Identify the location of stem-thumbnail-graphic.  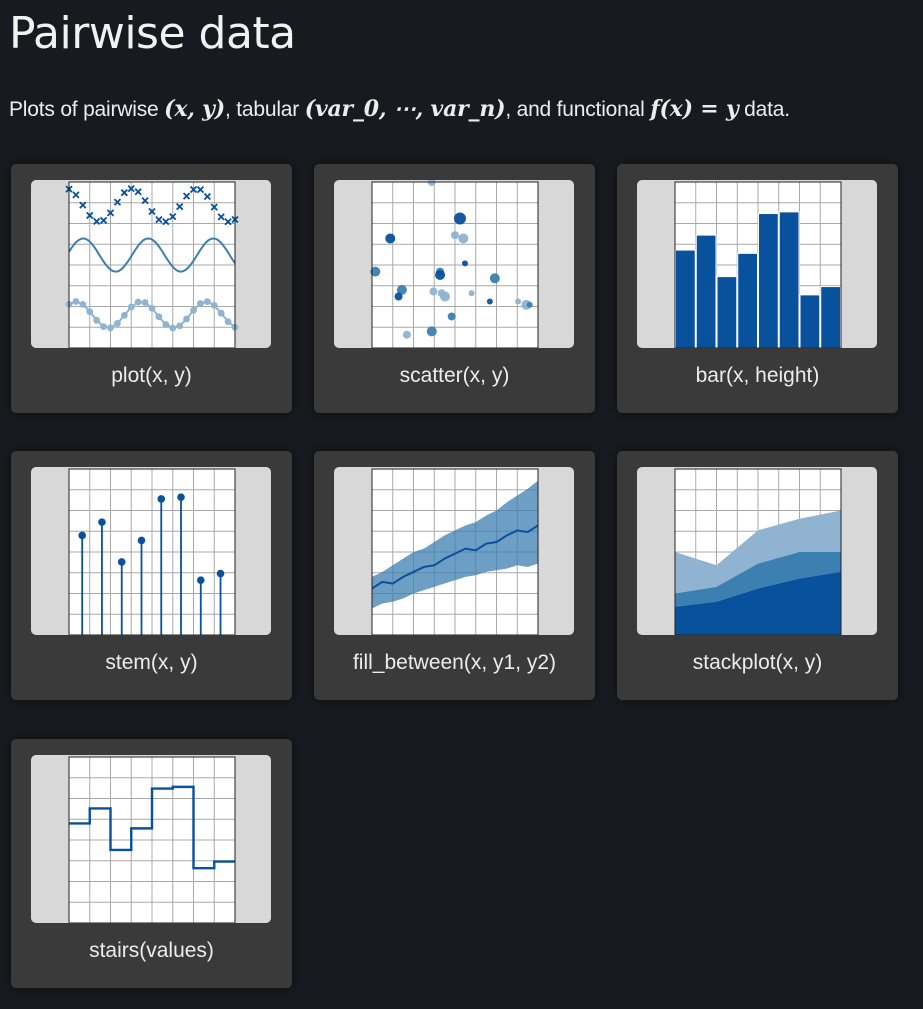
(152, 551).